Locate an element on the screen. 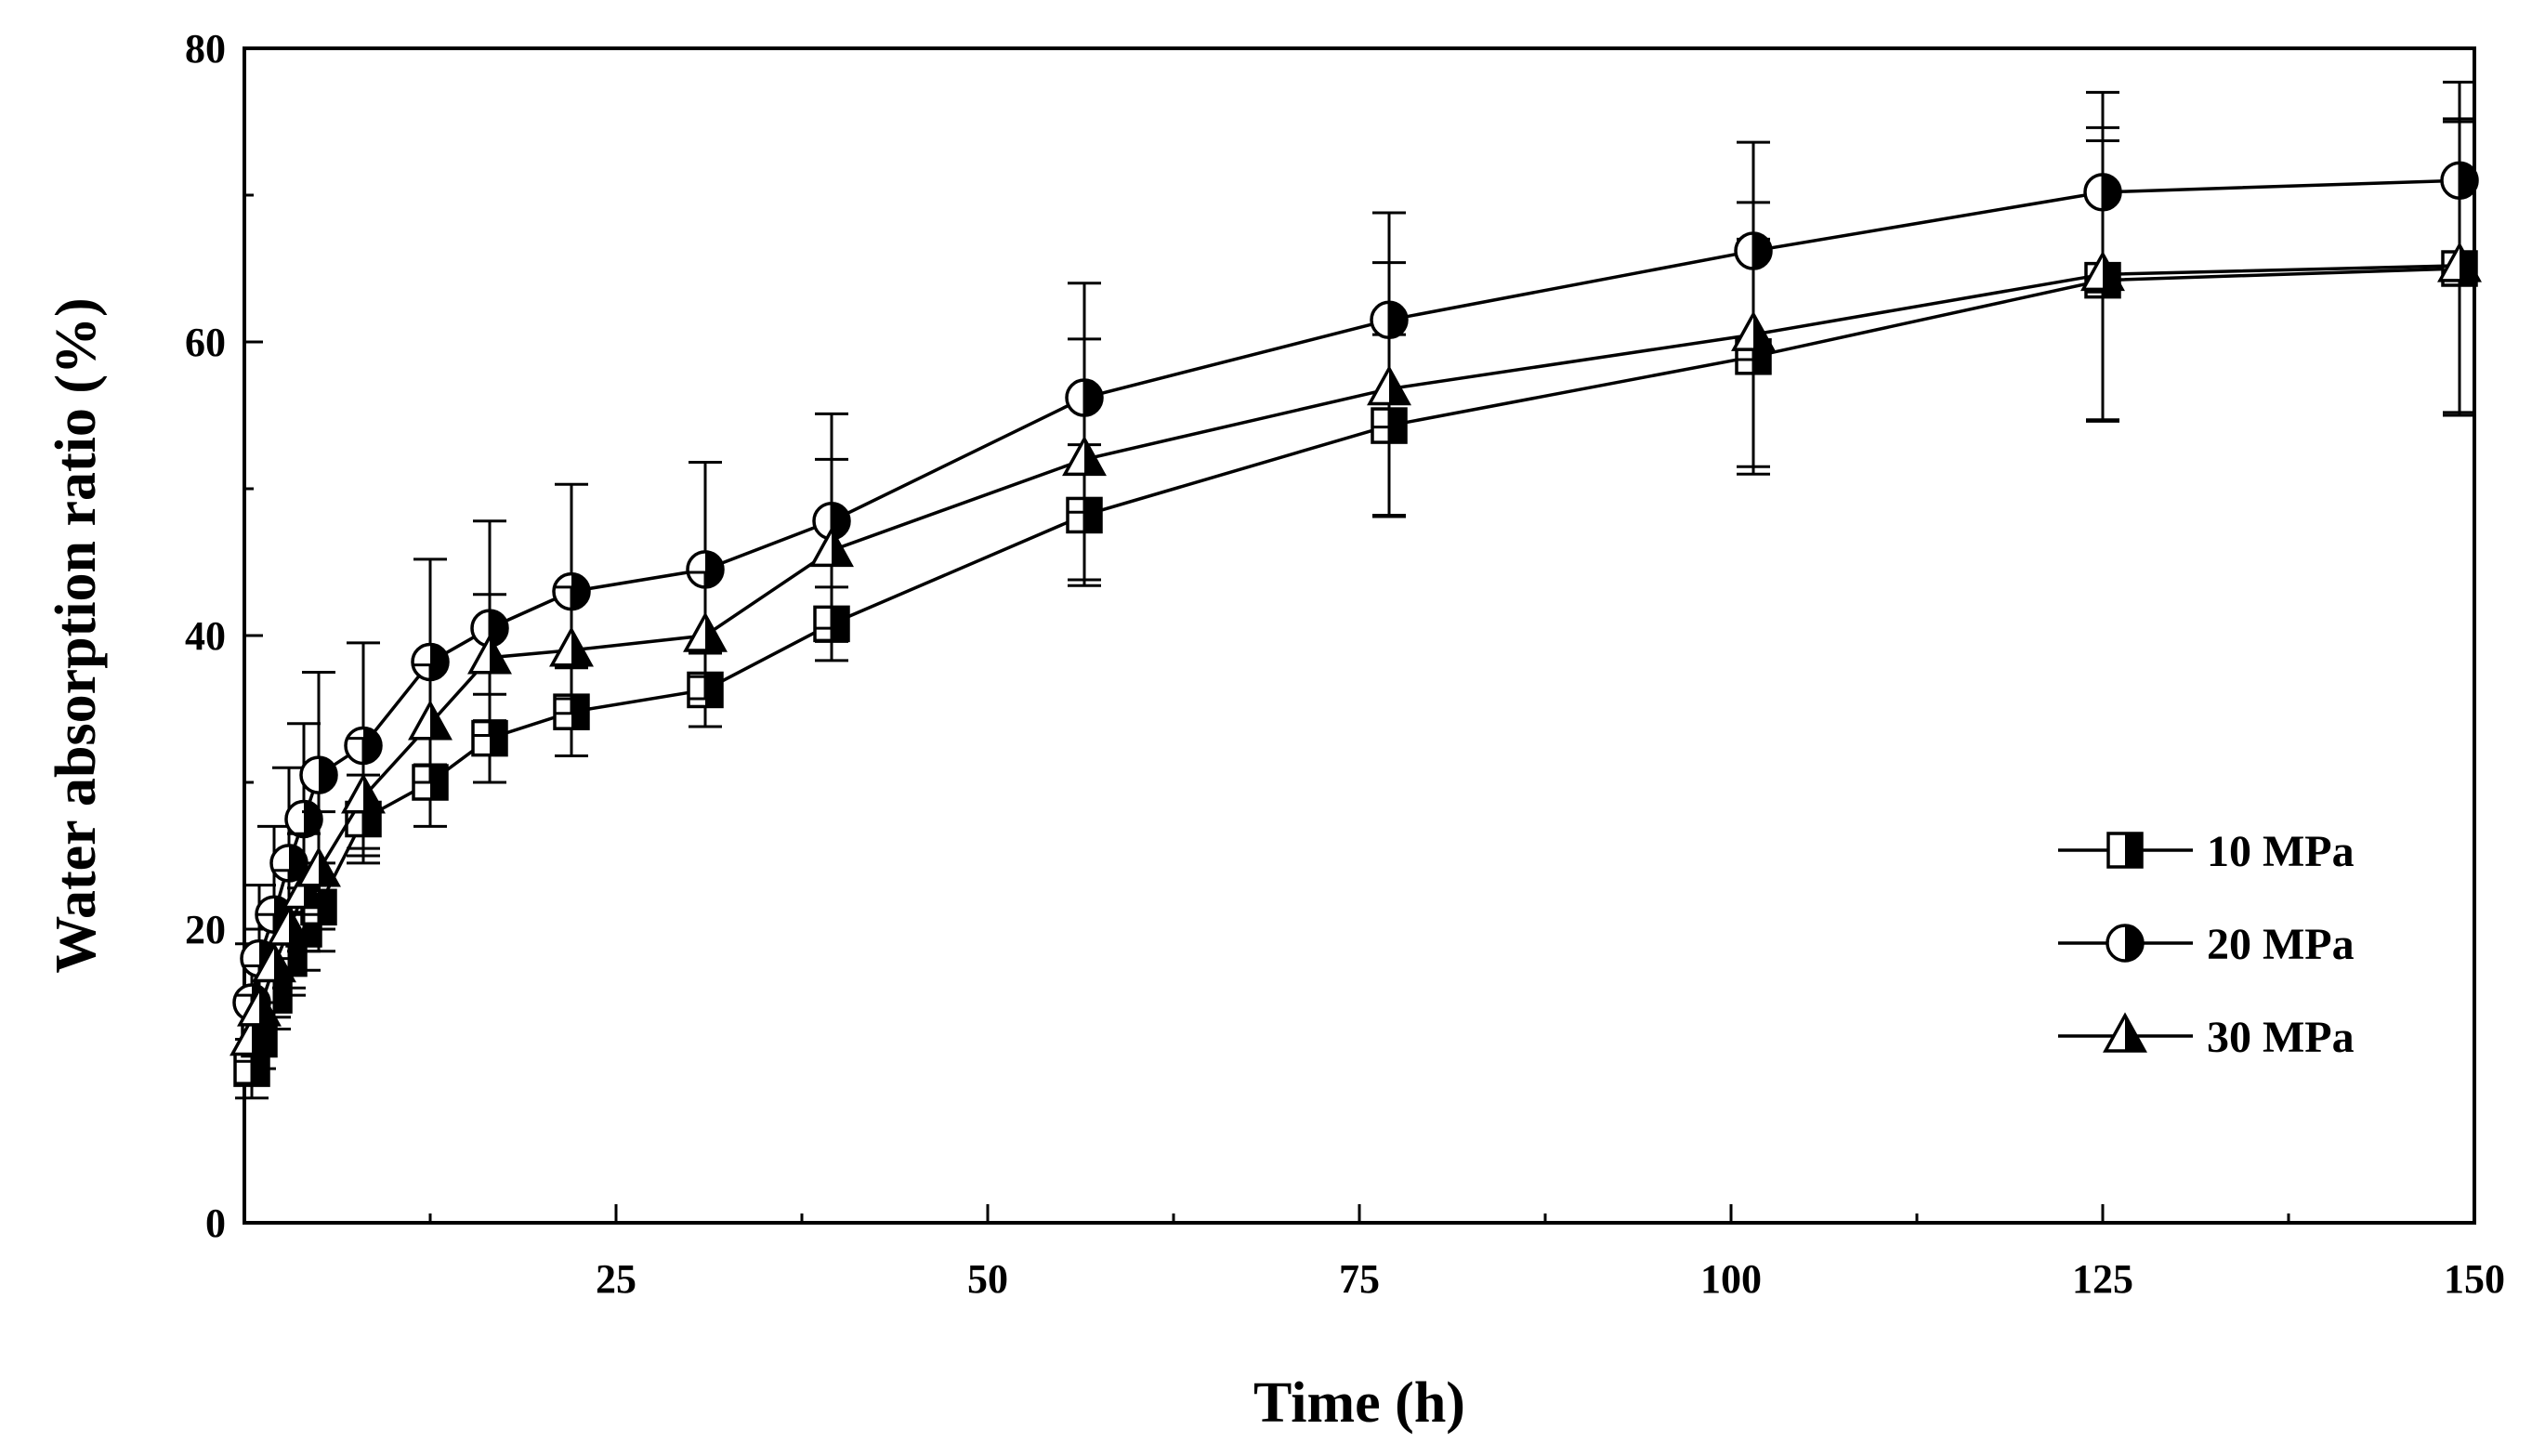 The image size is (2545, 1456). legend-item: 30 MPa is located at coordinates (2206, 1037).